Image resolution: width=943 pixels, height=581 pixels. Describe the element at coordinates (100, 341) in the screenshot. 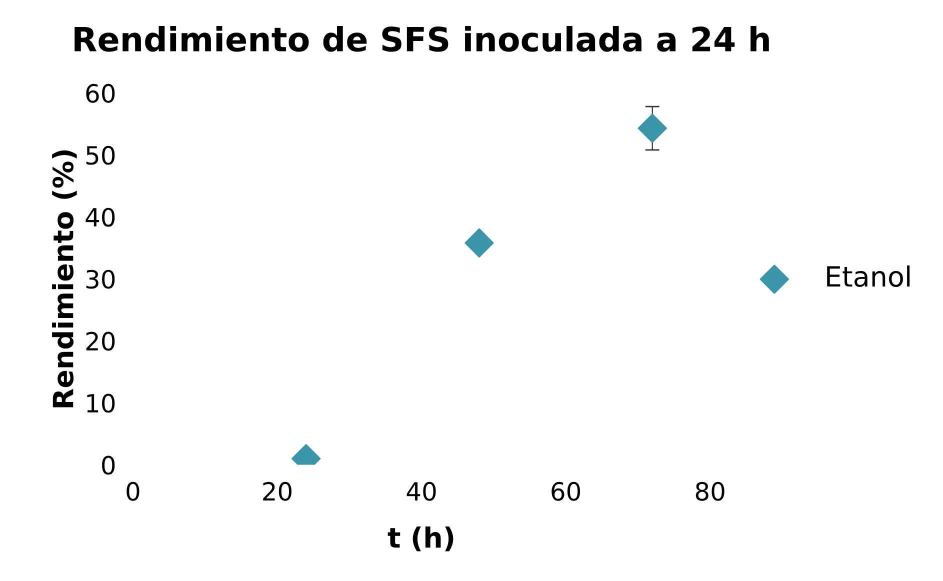

I see `y-tick-label: 20` at that location.